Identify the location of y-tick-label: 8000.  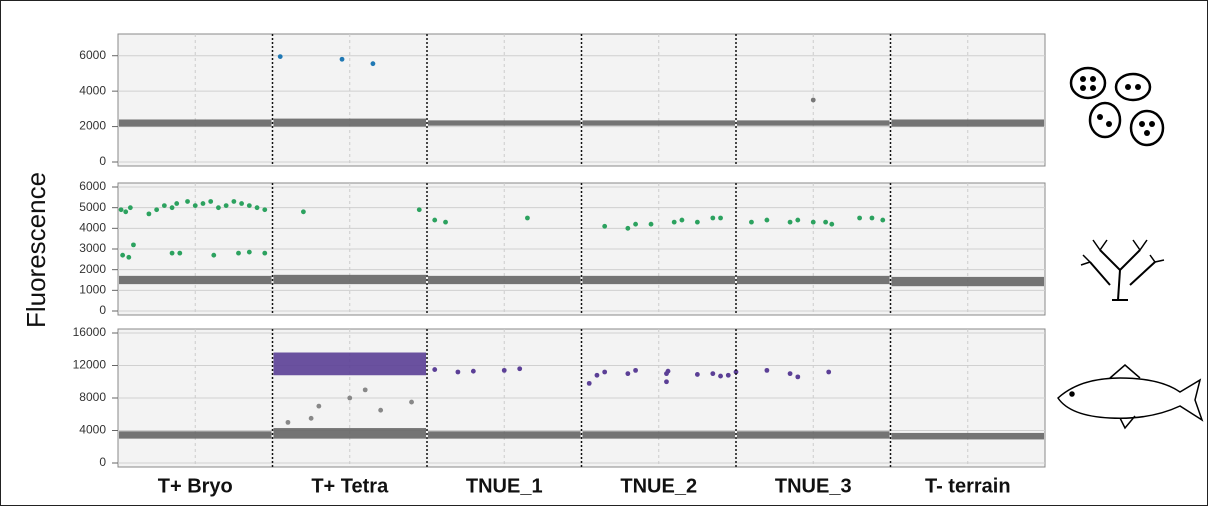
(92, 397).